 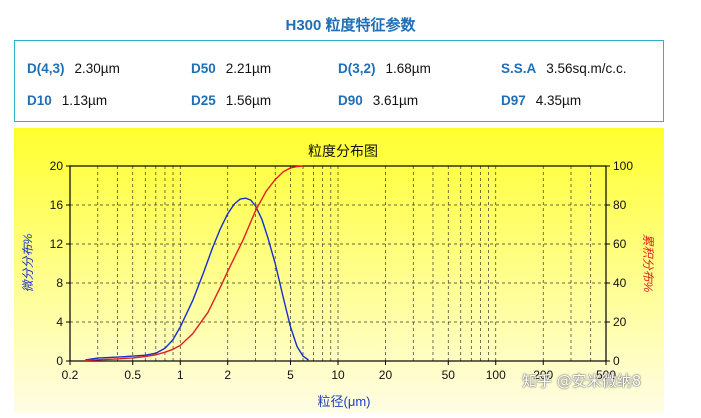 I want to click on param-ssa: S.S.A 3.56sq.m/c.c., so click(x=564, y=68).